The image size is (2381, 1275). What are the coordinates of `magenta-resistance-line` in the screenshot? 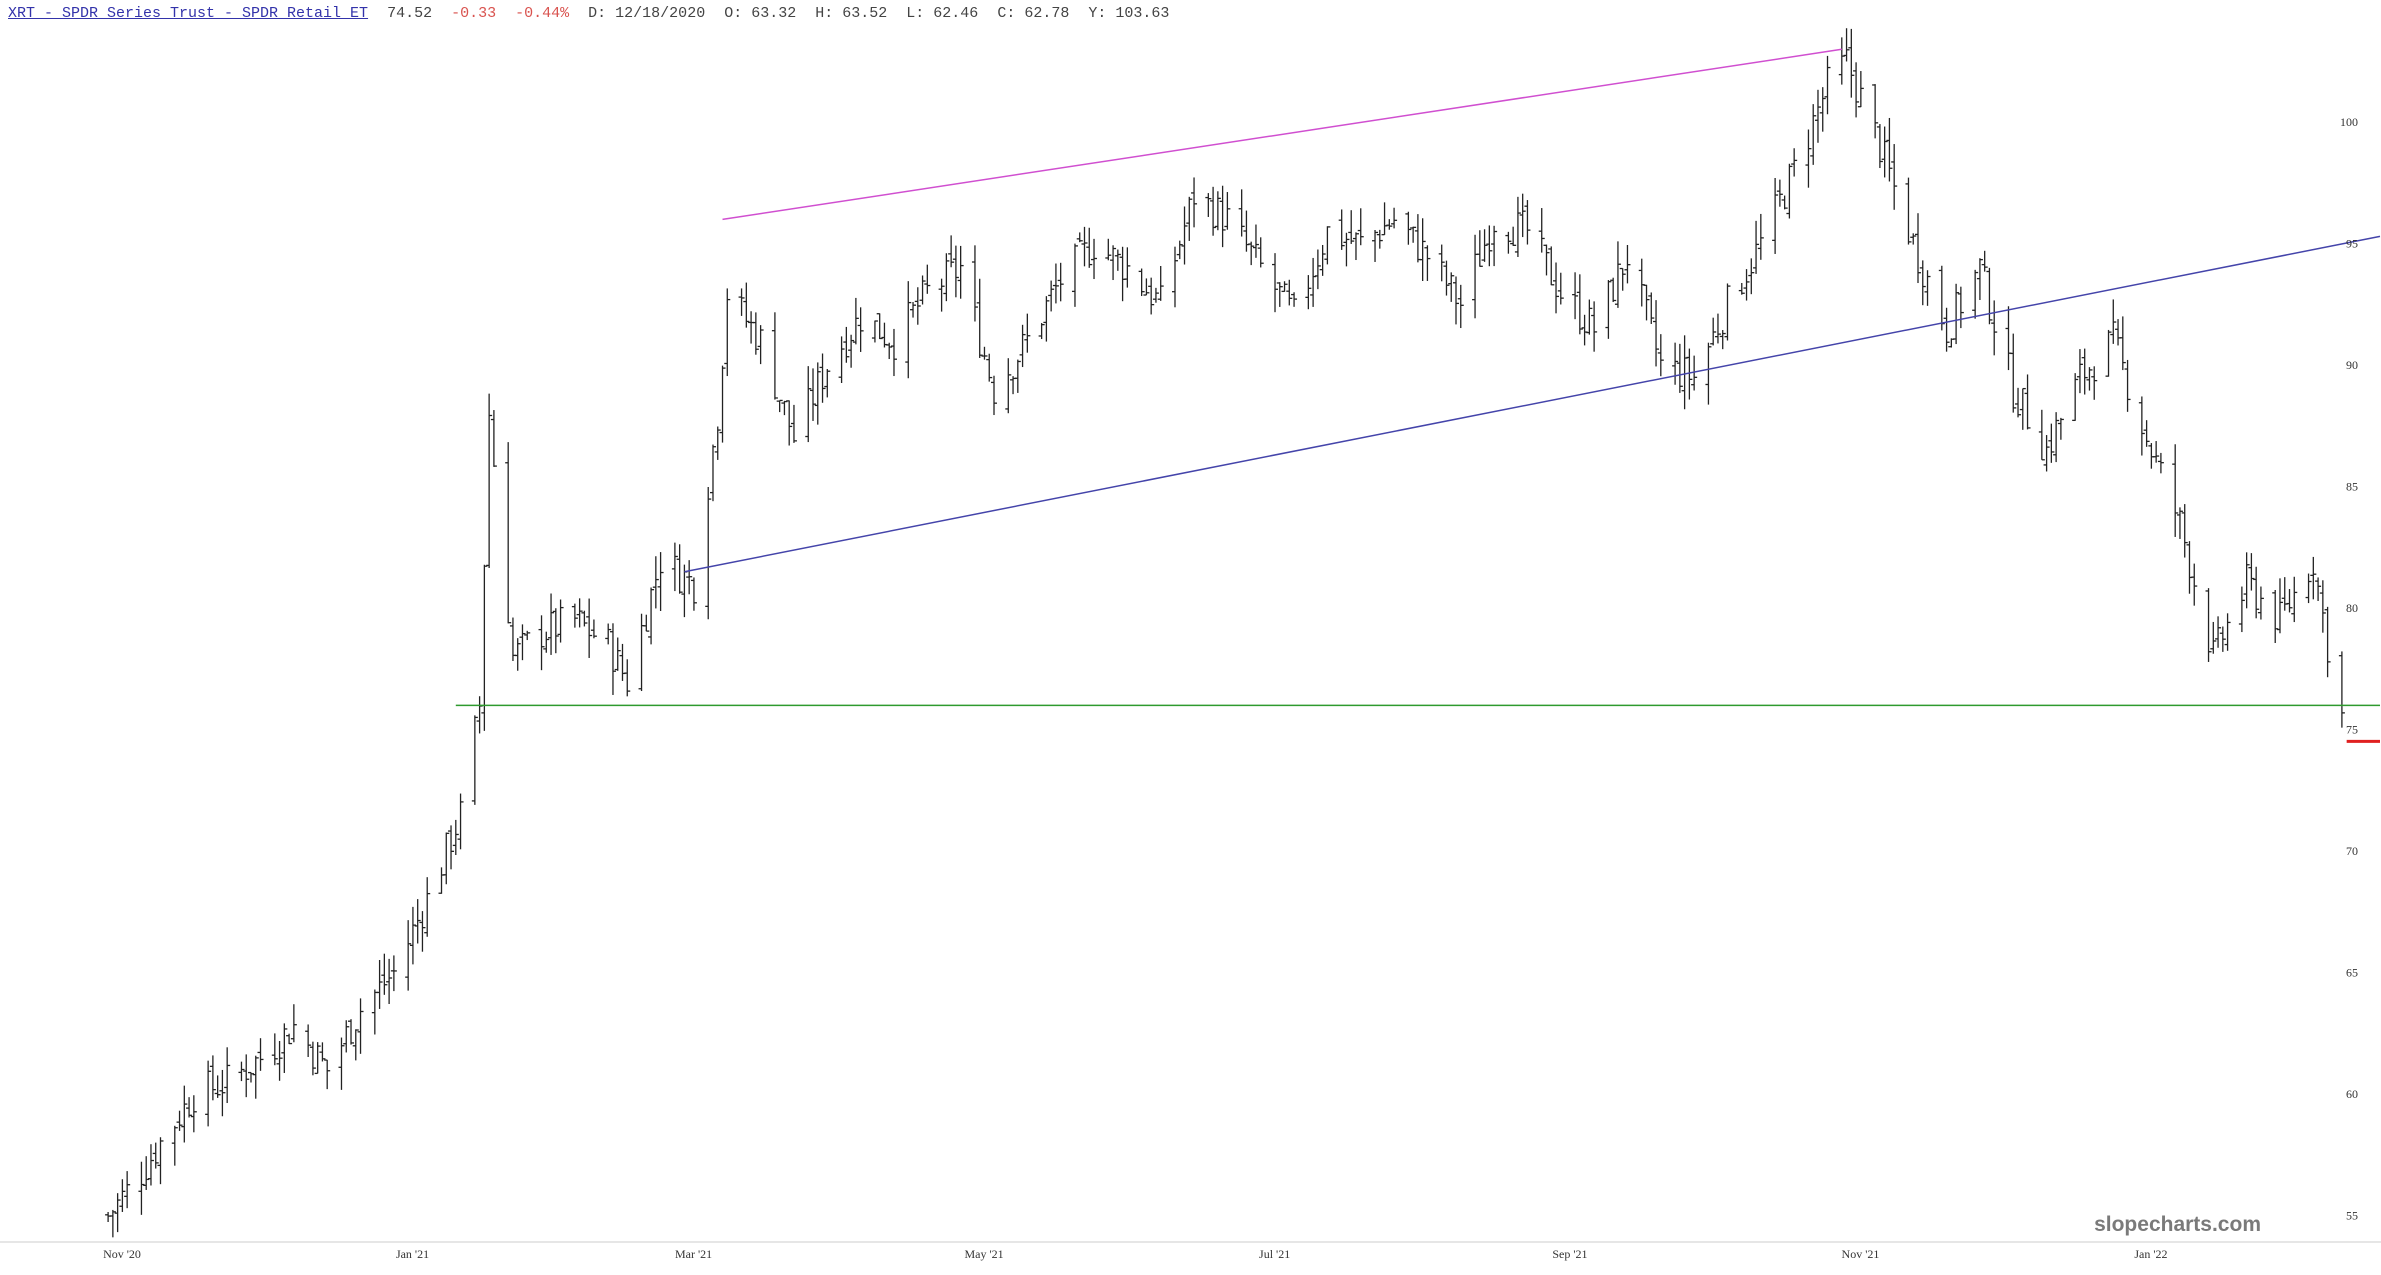 It's located at (1282, 134).